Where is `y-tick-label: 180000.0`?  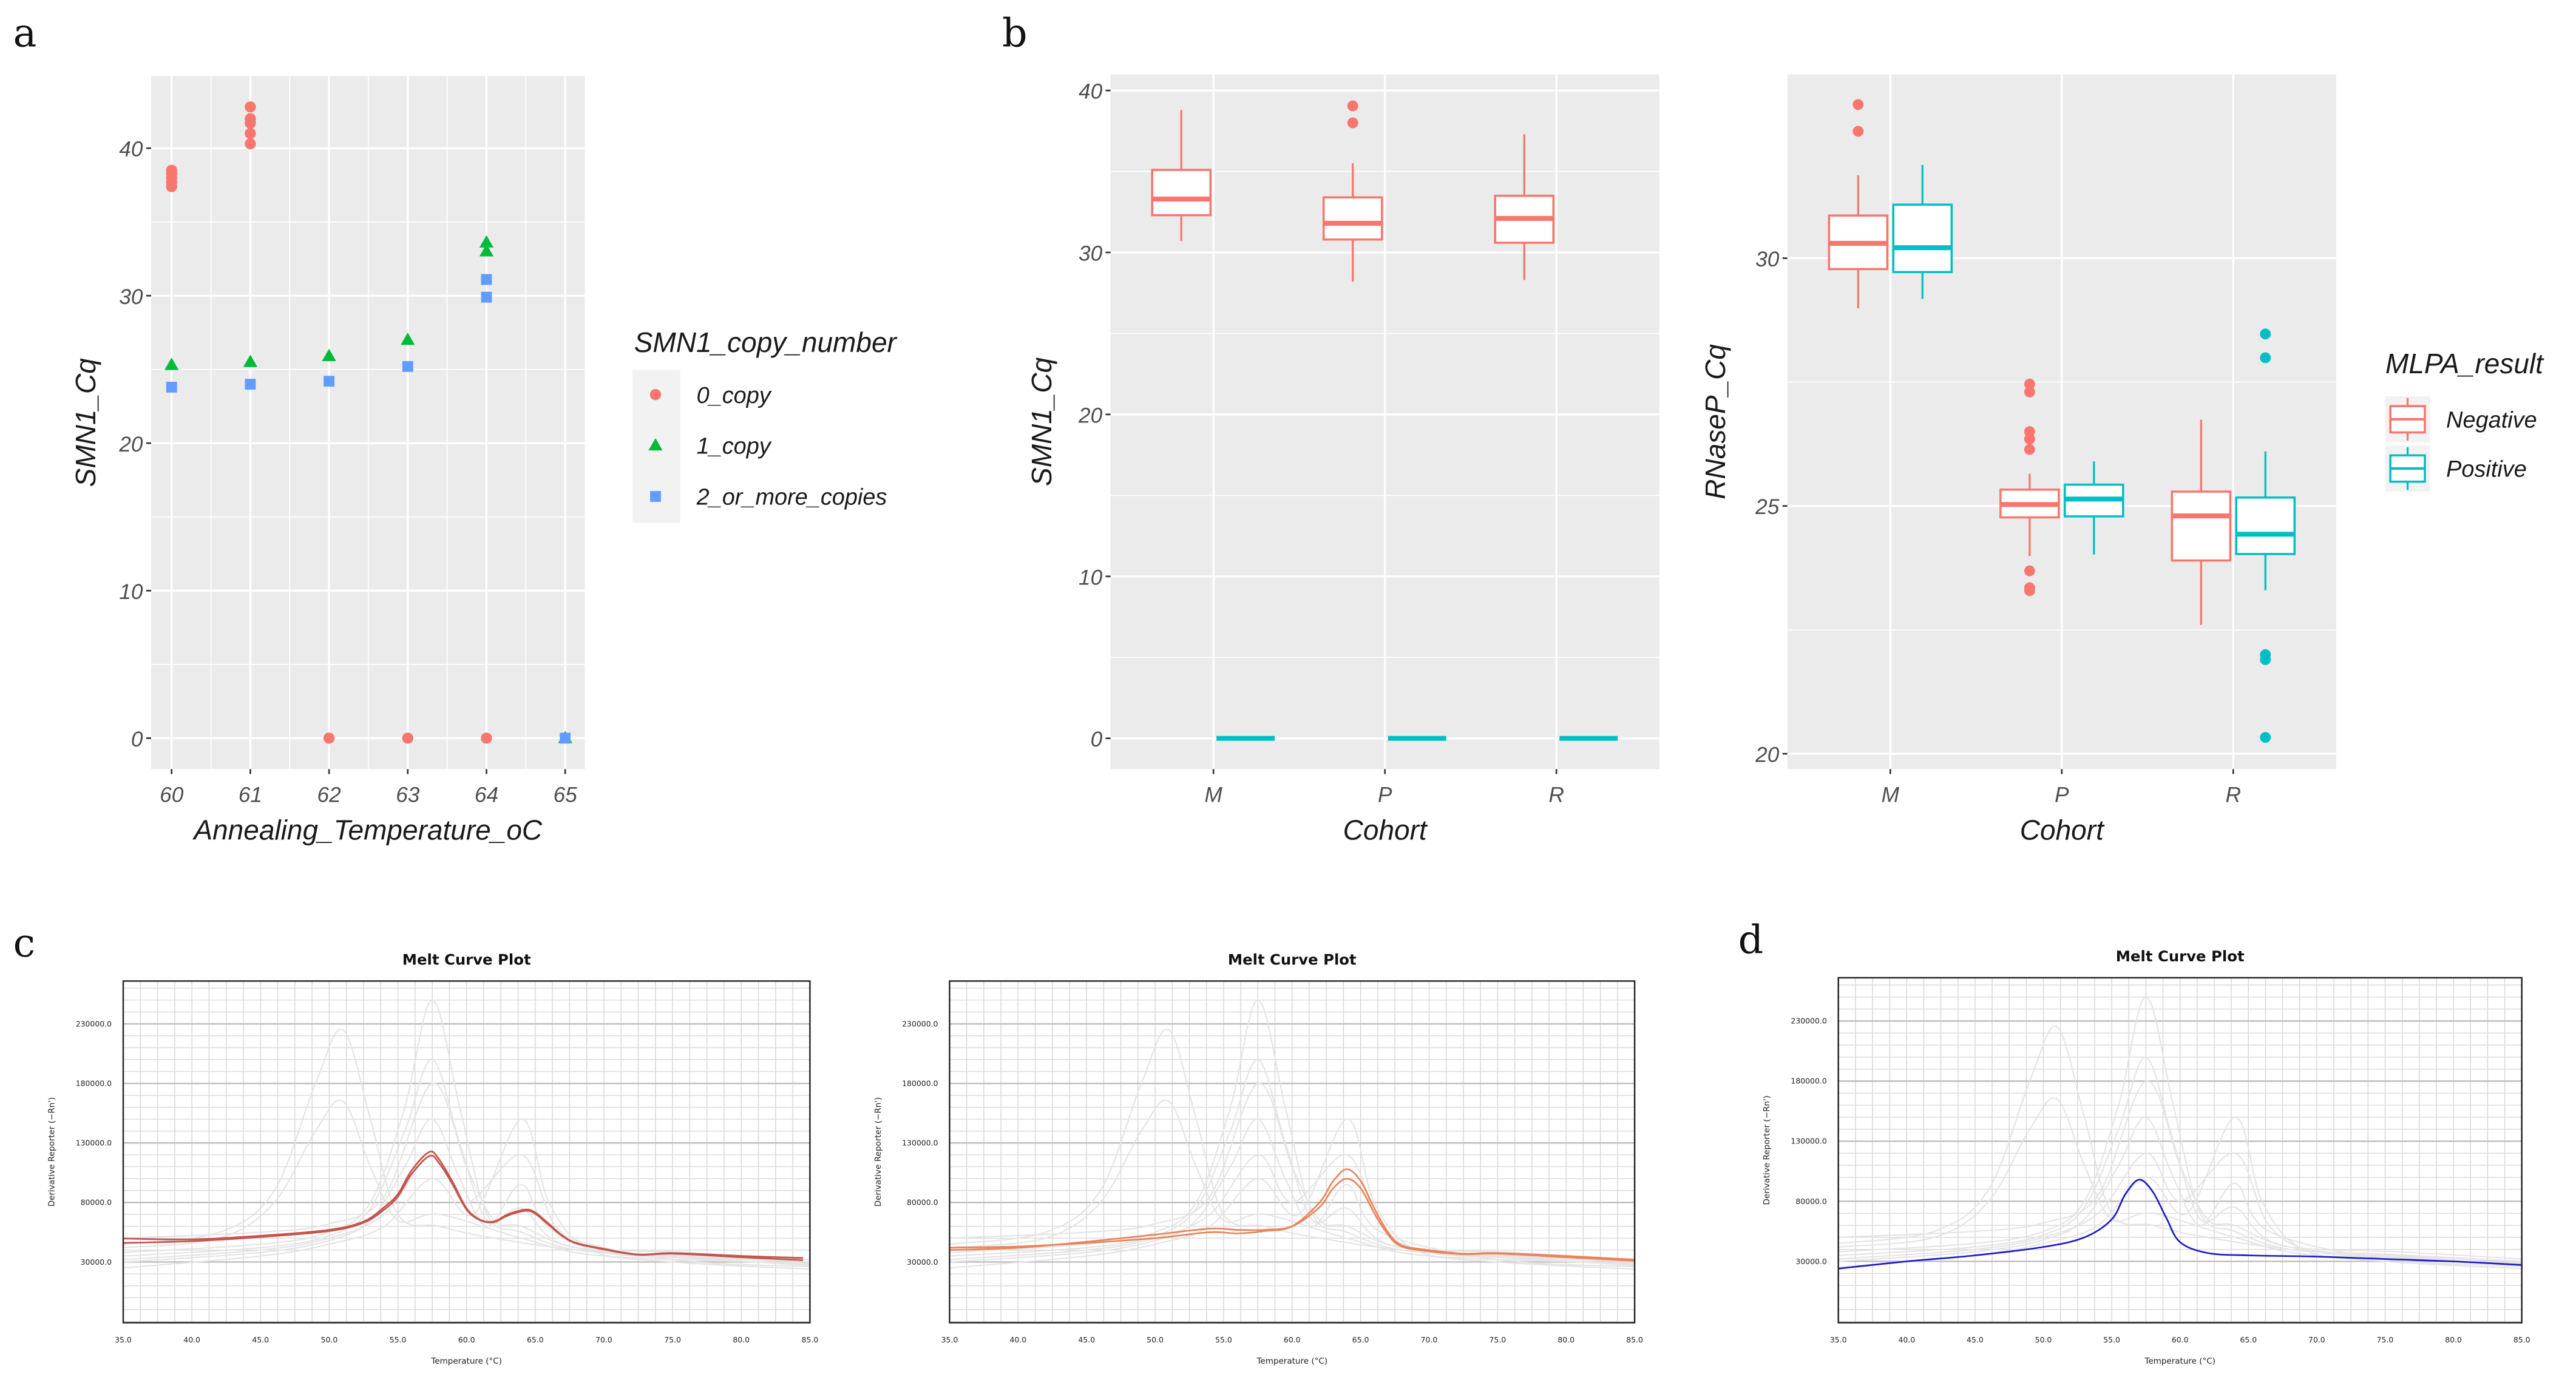
y-tick-label: 180000.0 is located at coordinates (1808, 1081).